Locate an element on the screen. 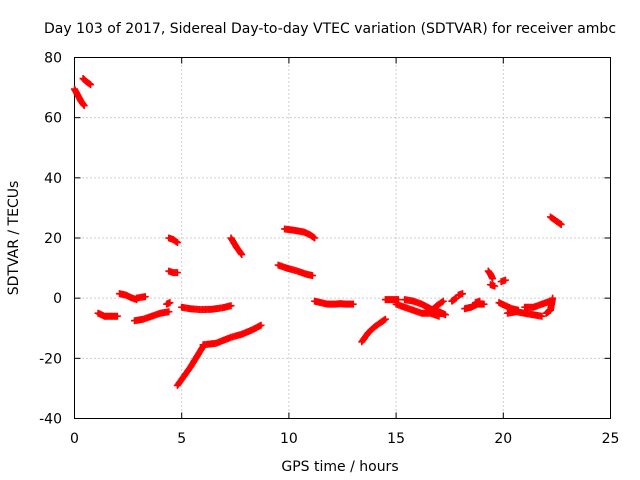  y-tick-label: 20 is located at coordinates (53, 239).